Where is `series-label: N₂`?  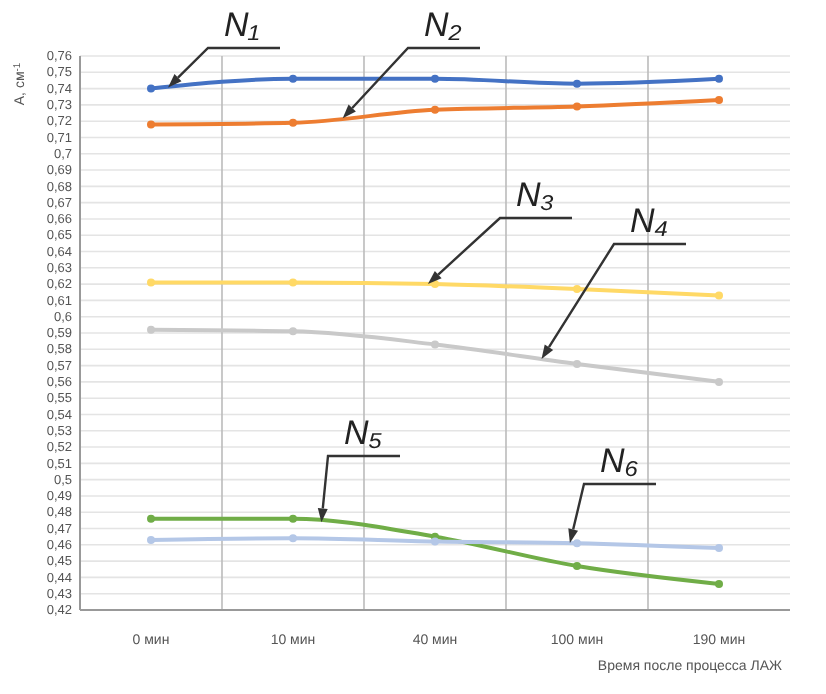
series-label: N₂ is located at coordinates (443, 25).